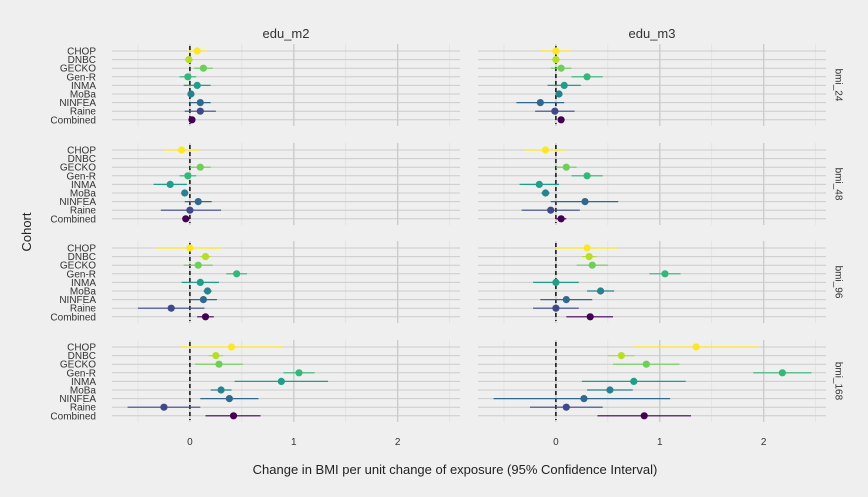 The image size is (868, 497). What do you see at coordinates (660, 442) in the screenshot?
I see `x-tick-label: 1` at bounding box center [660, 442].